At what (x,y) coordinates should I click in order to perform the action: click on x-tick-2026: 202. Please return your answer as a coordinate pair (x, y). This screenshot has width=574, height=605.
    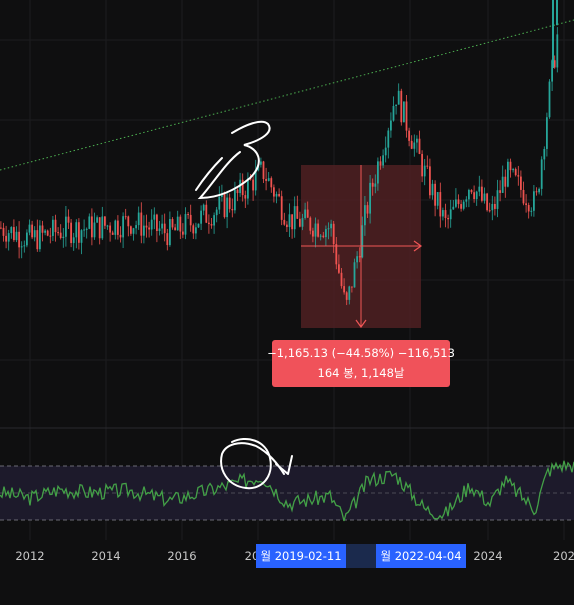
    Looking at the image, I should click on (563, 556).